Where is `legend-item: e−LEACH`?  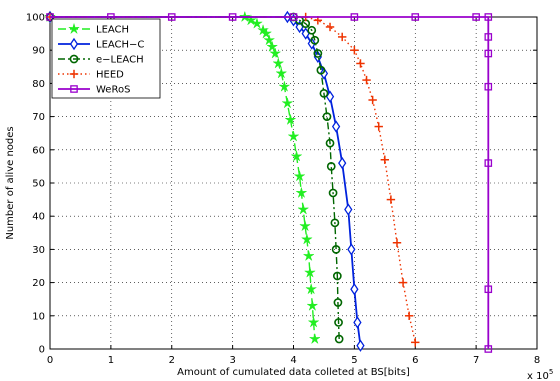
legend-item: e−LEACH is located at coordinates (101, 60).